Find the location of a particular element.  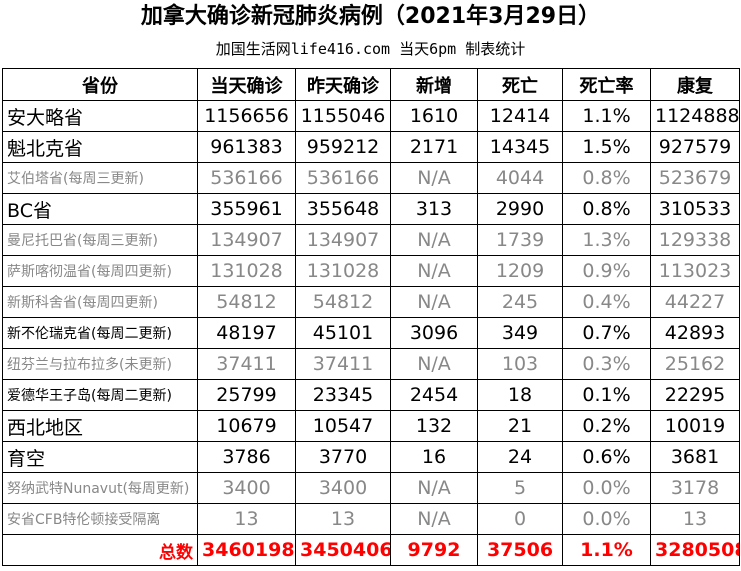

value-cell: 1155046 is located at coordinates (343, 116).